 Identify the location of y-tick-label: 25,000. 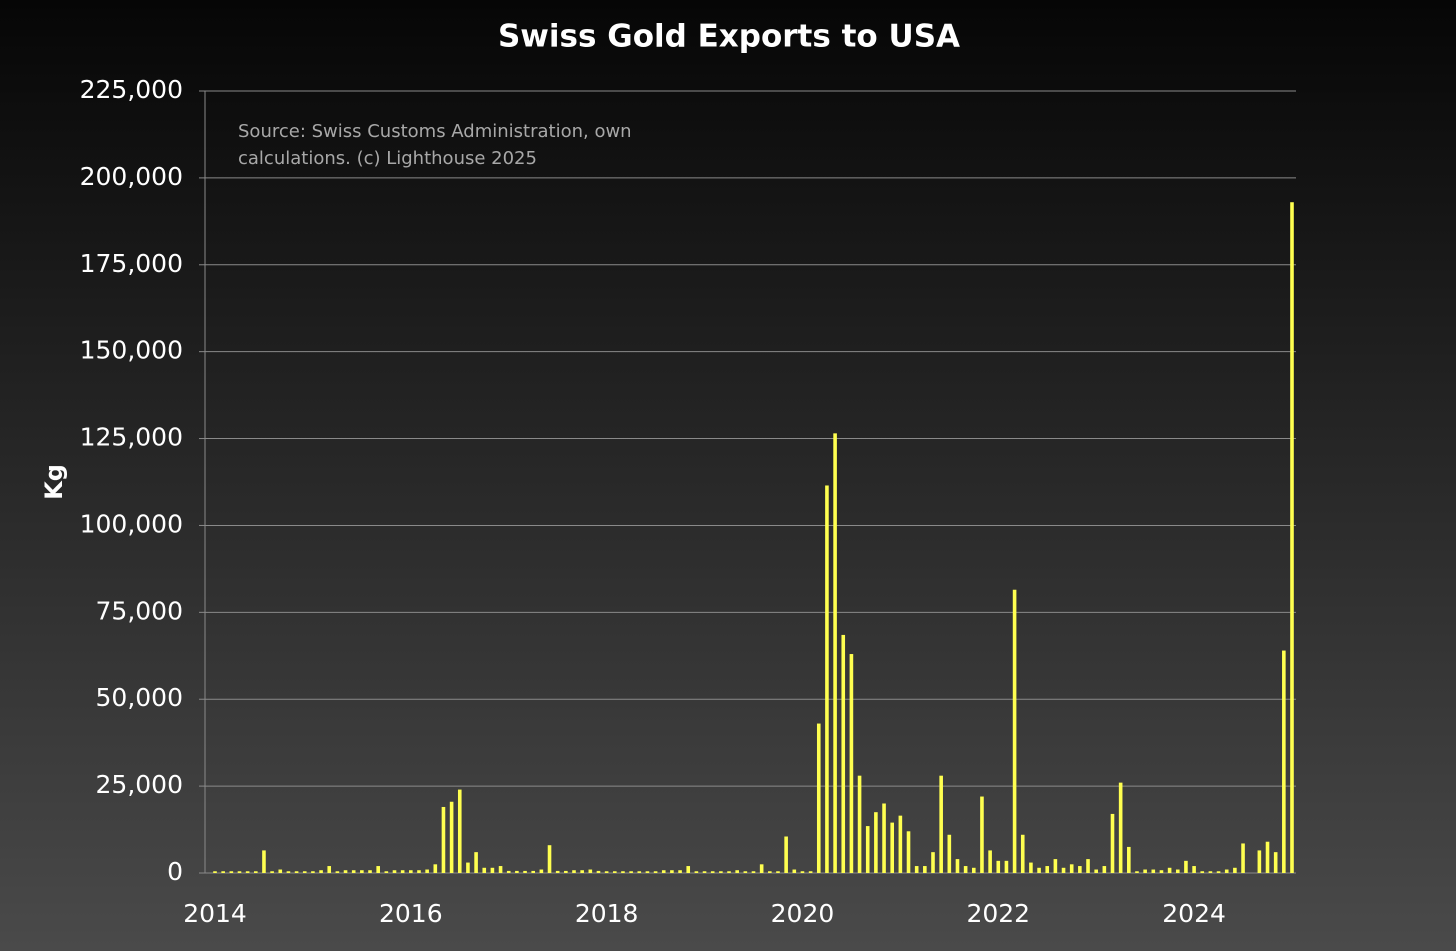
(139, 784).